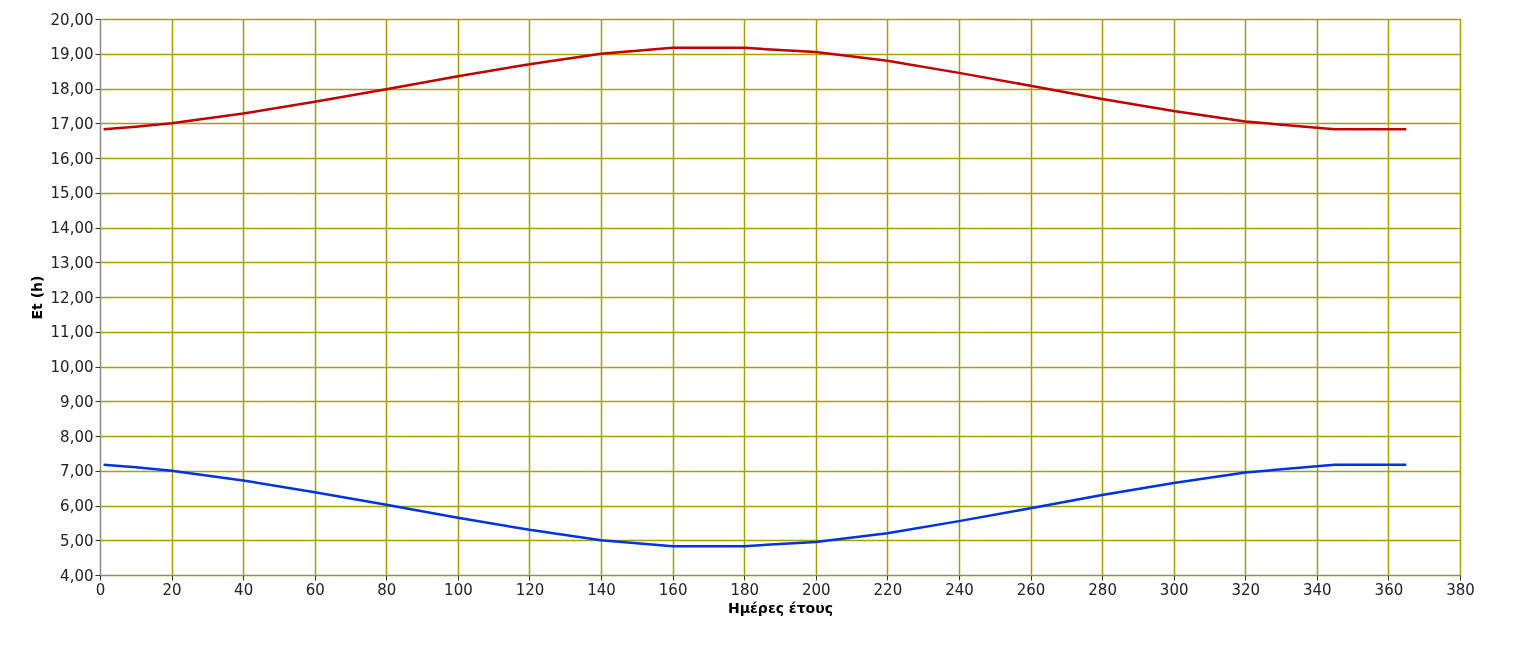 Image resolution: width=1513 pixels, height=649 pixels. What do you see at coordinates (72, 158) in the screenshot?
I see `y-tick-label: 16,00` at bounding box center [72, 158].